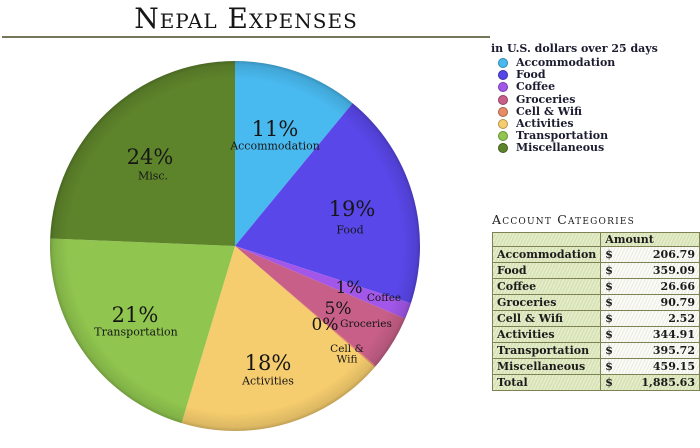 The width and height of the screenshot is (700, 448). What do you see at coordinates (677, 286) in the screenshot?
I see `amount-value: 26.66` at bounding box center [677, 286].